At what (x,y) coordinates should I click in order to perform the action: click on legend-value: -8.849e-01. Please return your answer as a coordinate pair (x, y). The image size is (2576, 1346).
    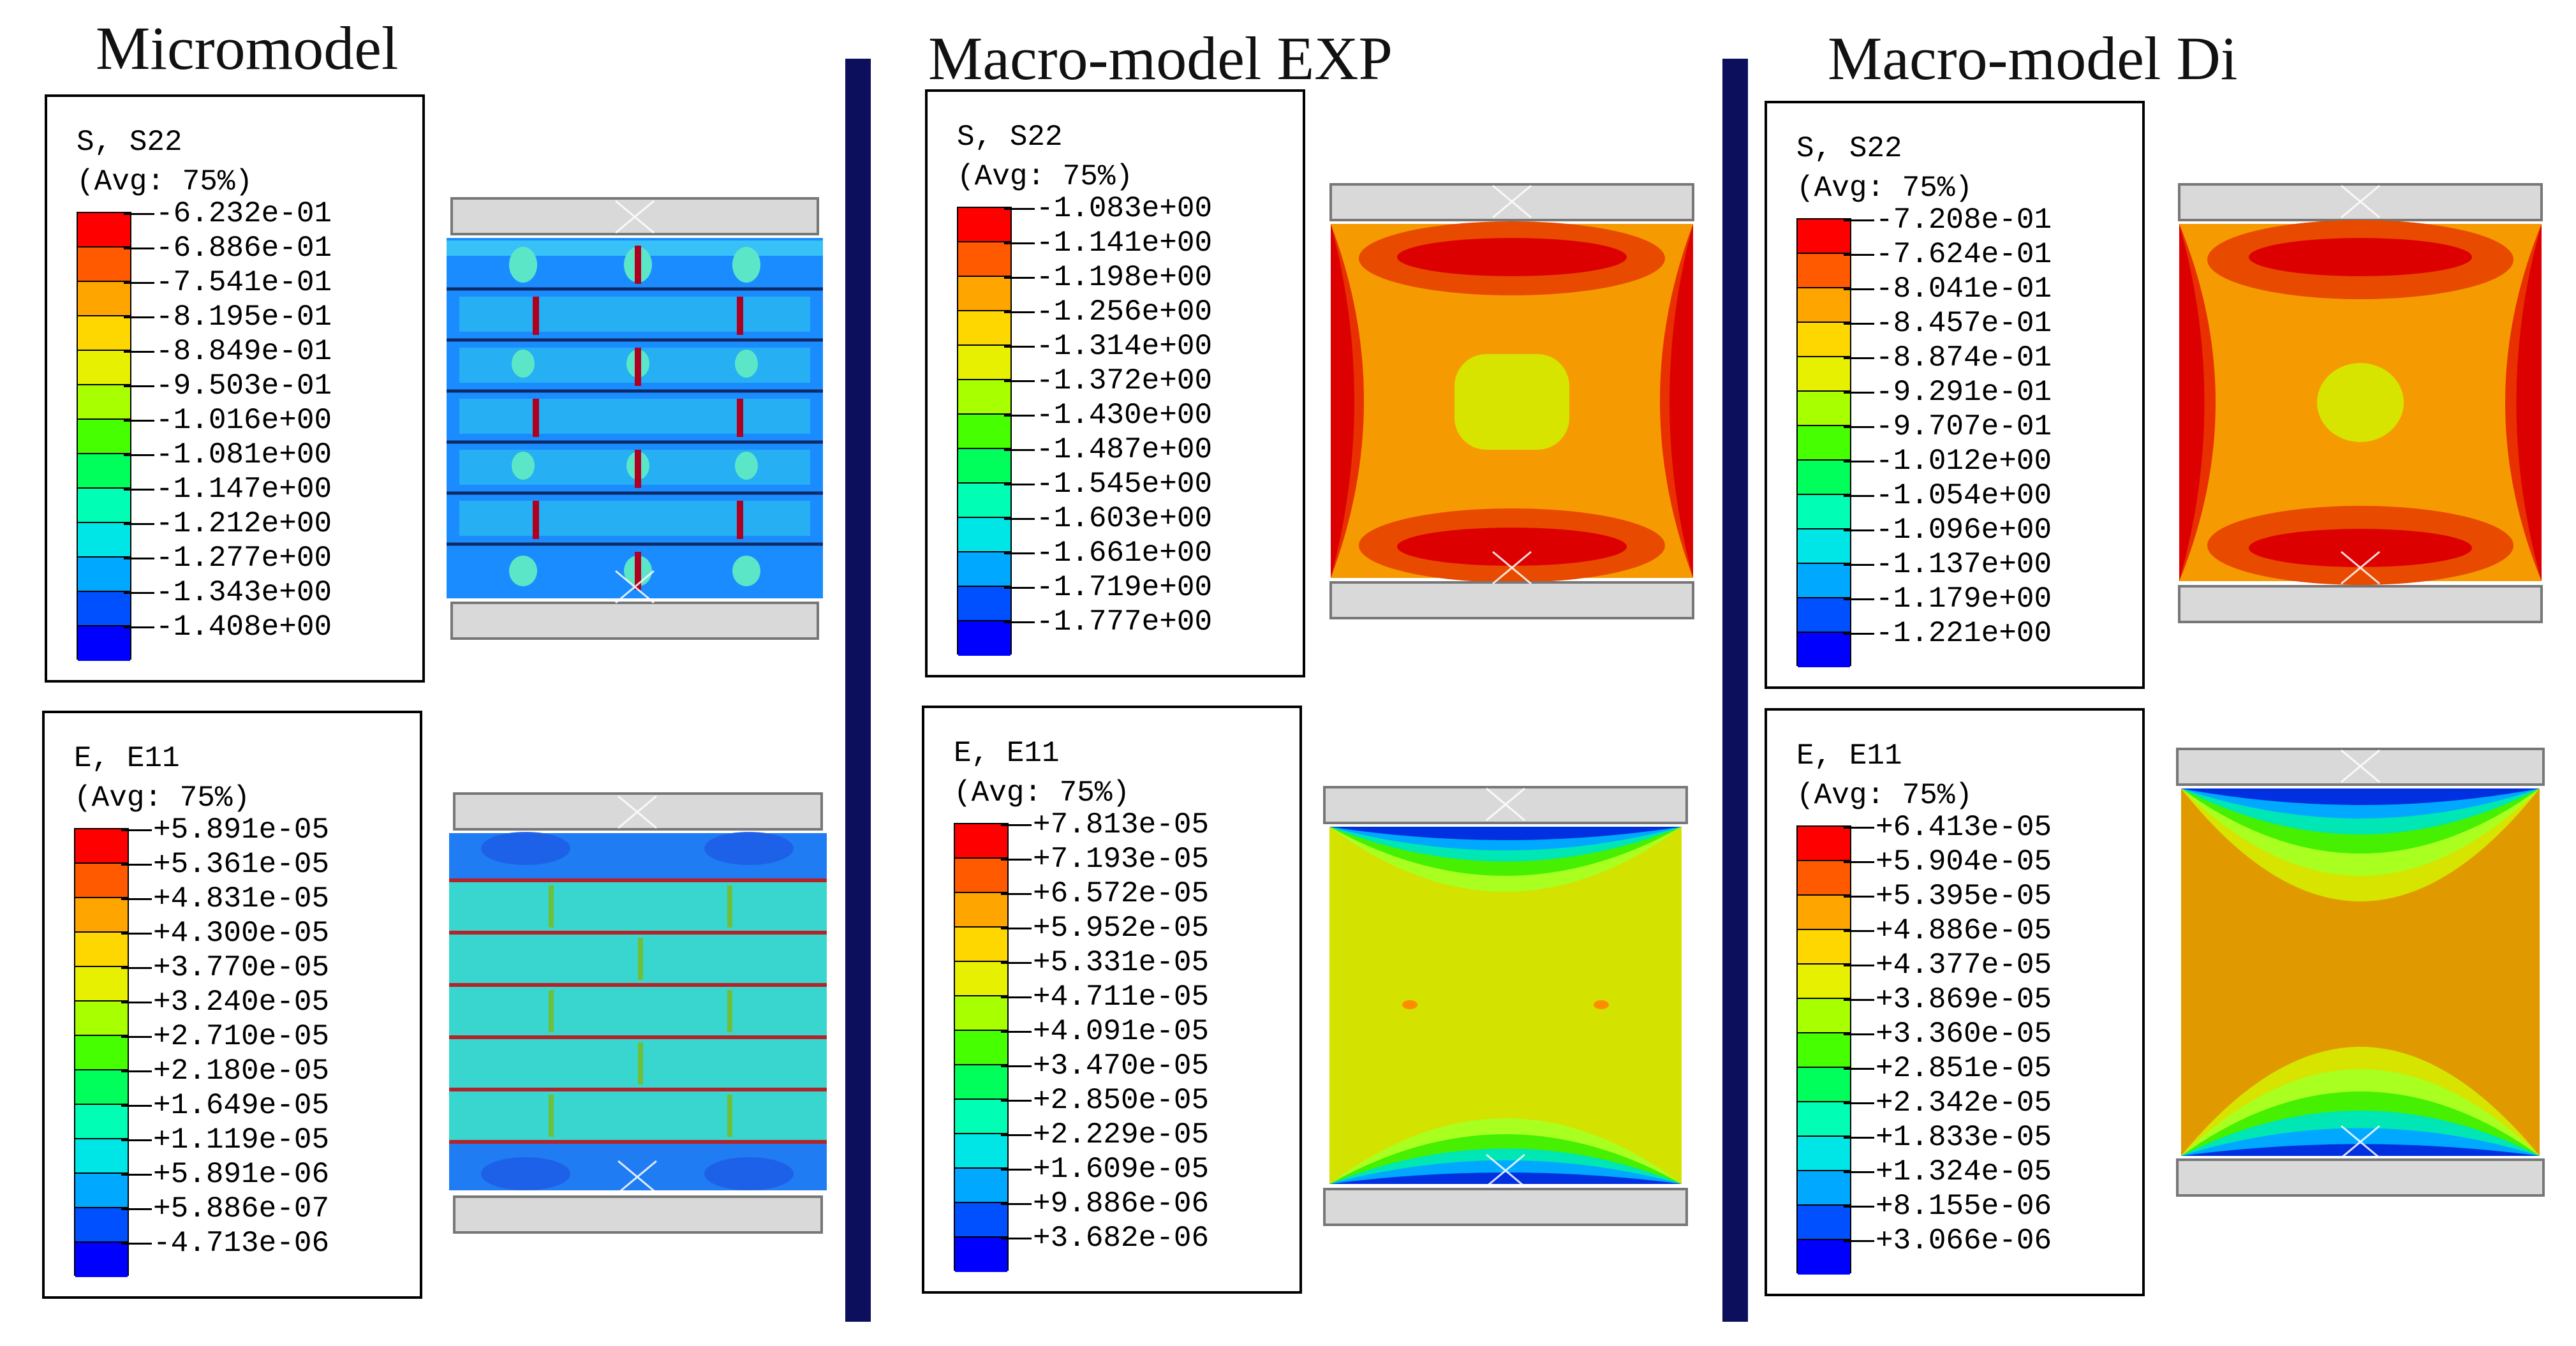
    Looking at the image, I should click on (244, 351).